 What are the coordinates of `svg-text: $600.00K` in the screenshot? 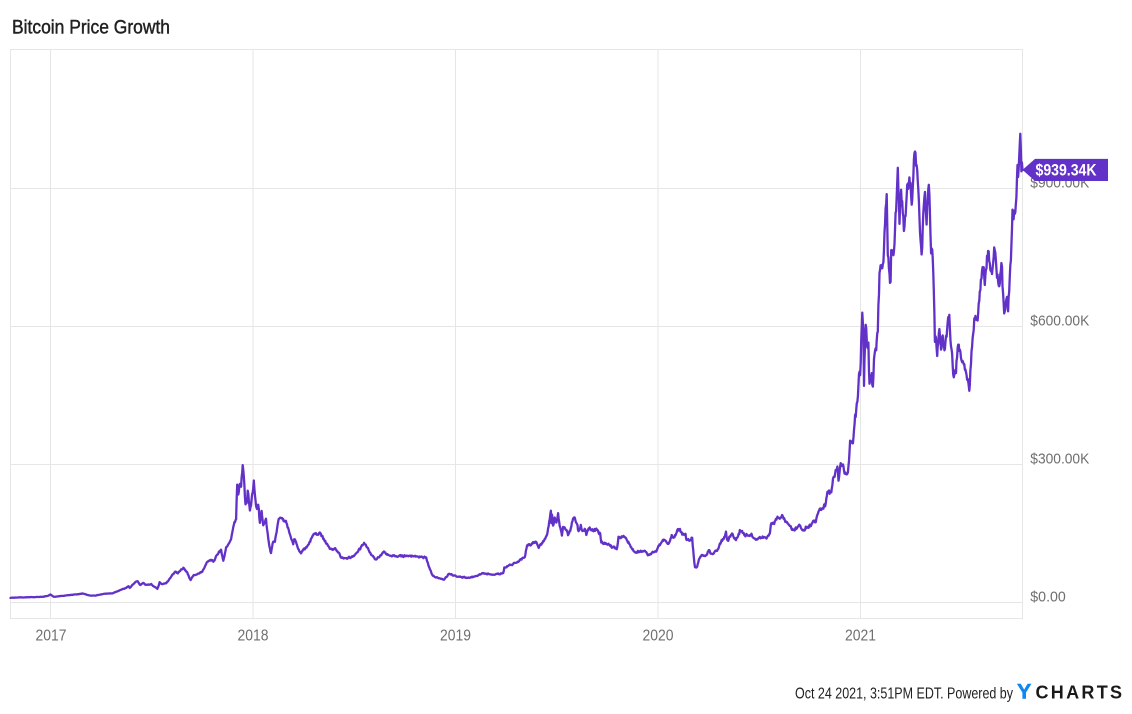 It's located at (1059, 320).